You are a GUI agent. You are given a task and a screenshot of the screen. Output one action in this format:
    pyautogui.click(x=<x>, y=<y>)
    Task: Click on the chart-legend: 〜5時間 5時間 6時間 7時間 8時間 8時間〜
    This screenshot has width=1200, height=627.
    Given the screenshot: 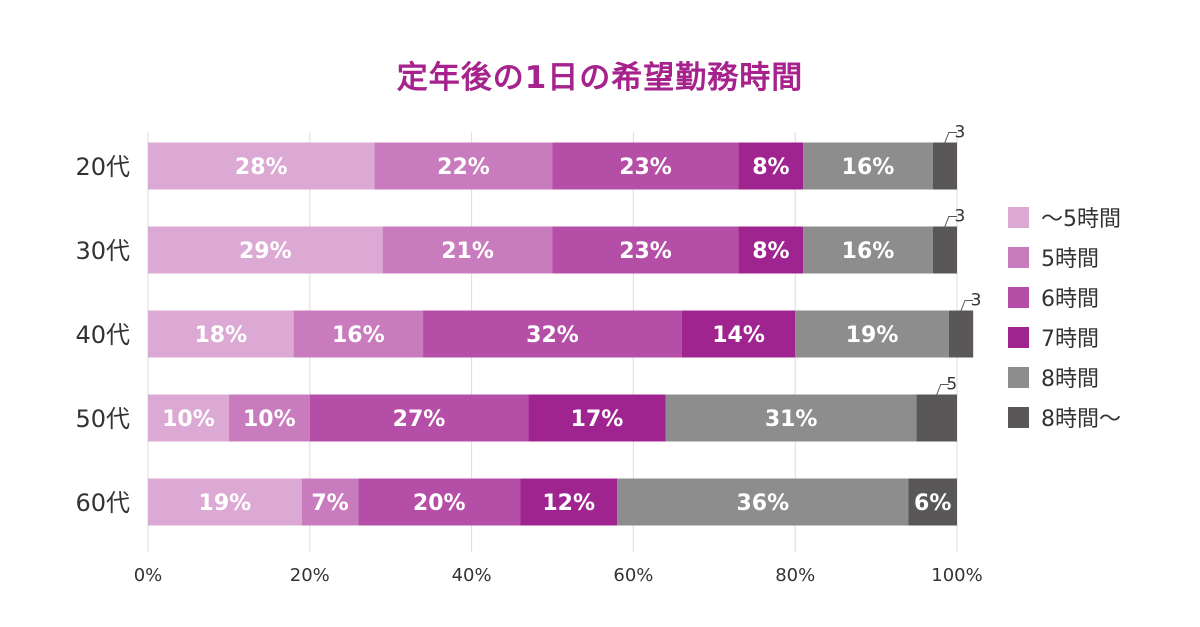 What is the action you would take?
    pyautogui.click(x=1064, y=317)
    